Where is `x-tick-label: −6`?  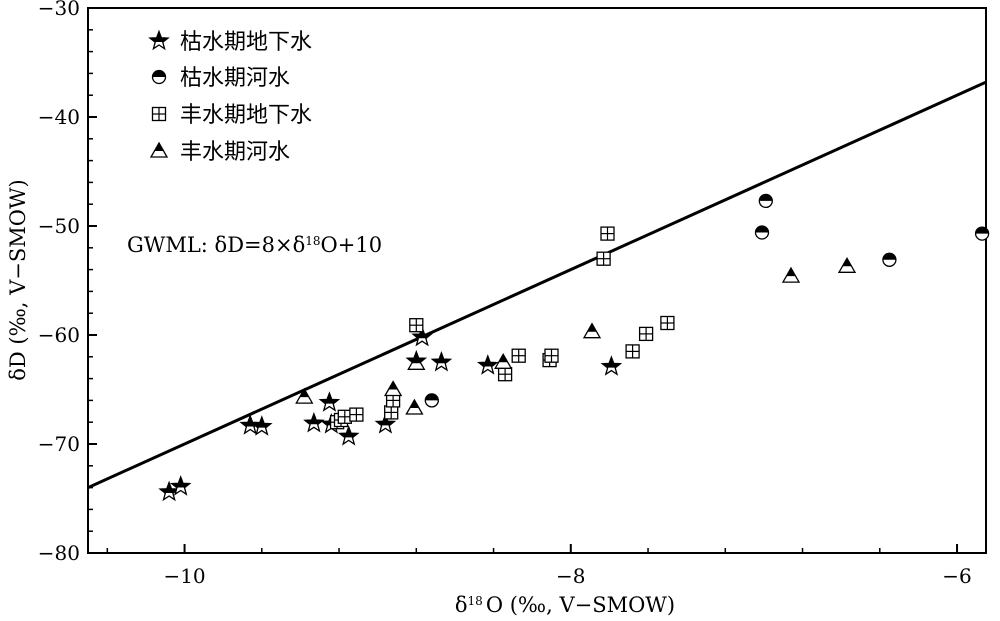
x-tick-label: −6 is located at coordinates (956, 576).